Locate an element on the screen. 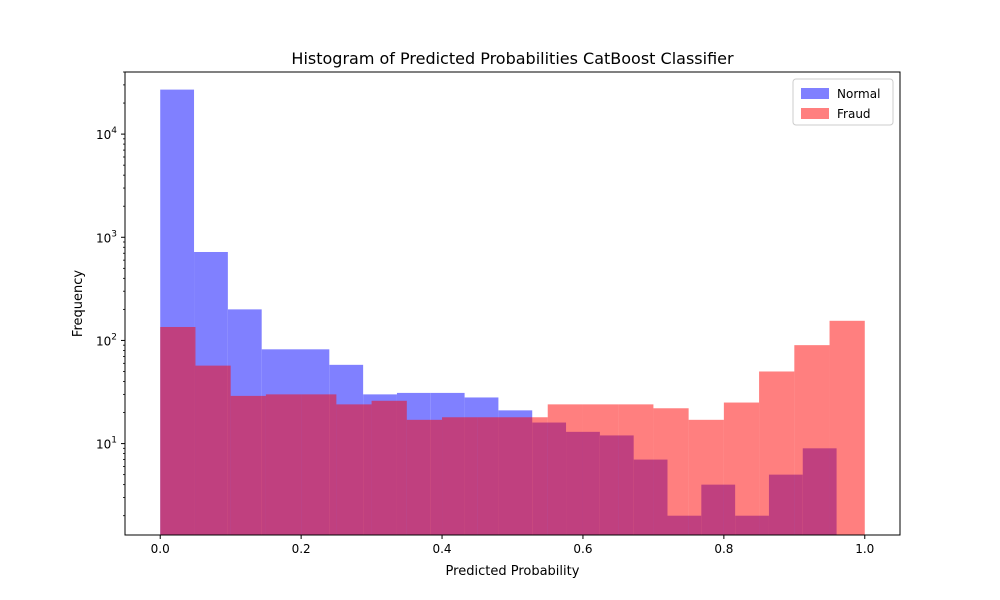 The image size is (1000, 600). x-tick-label: 0.0 is located at coordinates (160, 549).